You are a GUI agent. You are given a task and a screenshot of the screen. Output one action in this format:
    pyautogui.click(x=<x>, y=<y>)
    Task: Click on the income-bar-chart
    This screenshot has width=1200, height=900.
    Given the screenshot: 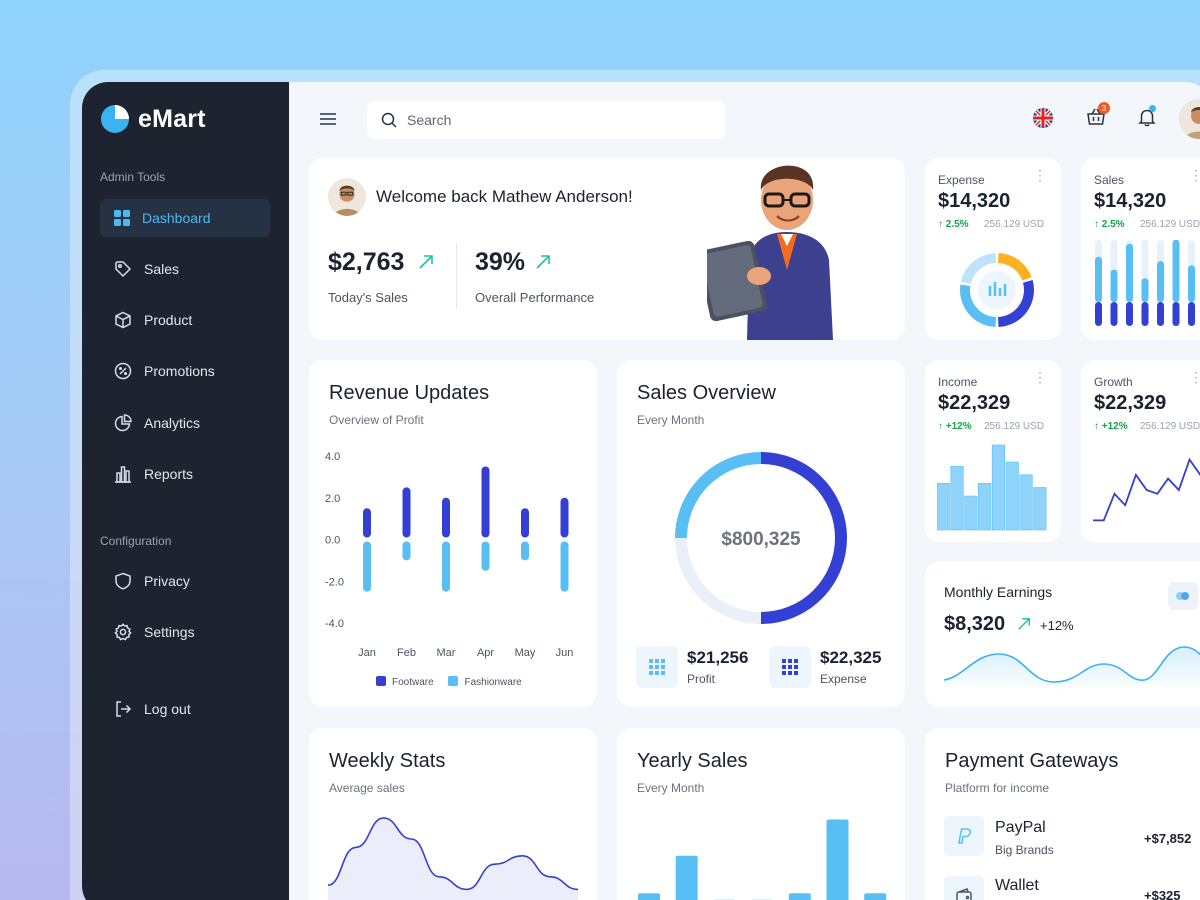 What is the action you would take?
    pyautogui.click(x=992, y=487)
    